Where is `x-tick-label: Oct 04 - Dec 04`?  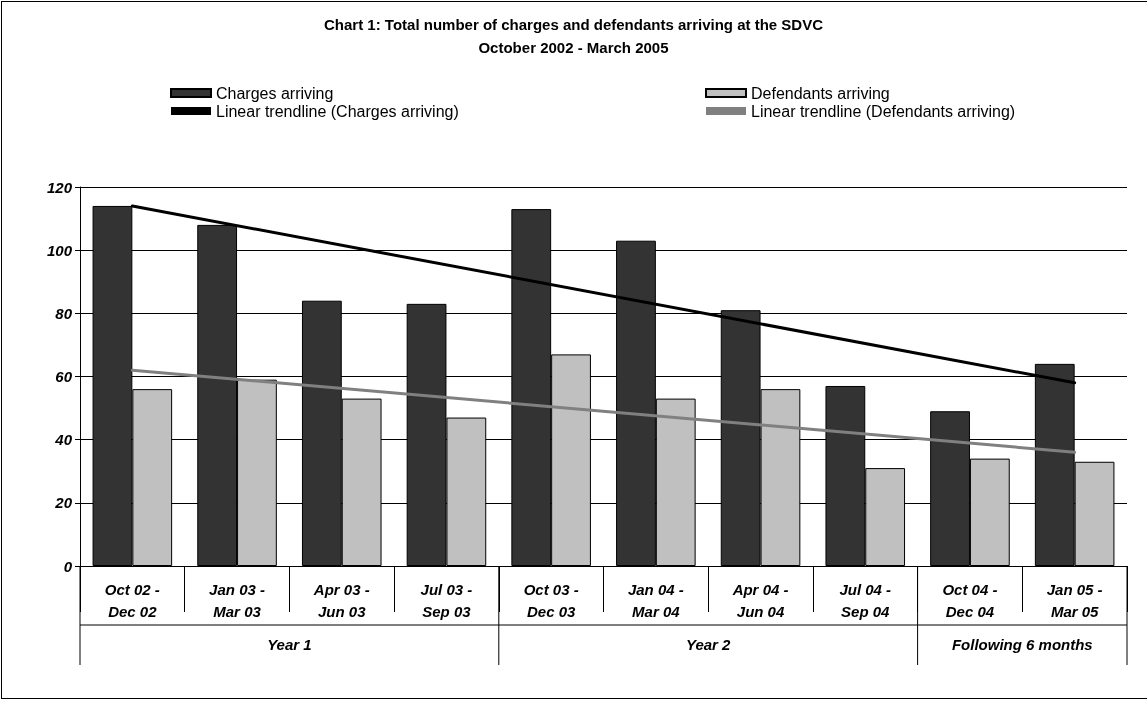 x-tick-label: Oct 04 - Dec 04 is located at coordinates (970, 600).